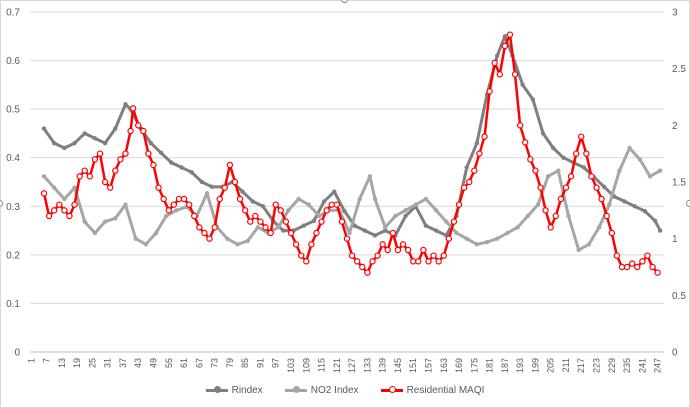 This screenshot has width=690, height=408. I want to click on legend-label-no2: NO2 Index, so click(334, 390).